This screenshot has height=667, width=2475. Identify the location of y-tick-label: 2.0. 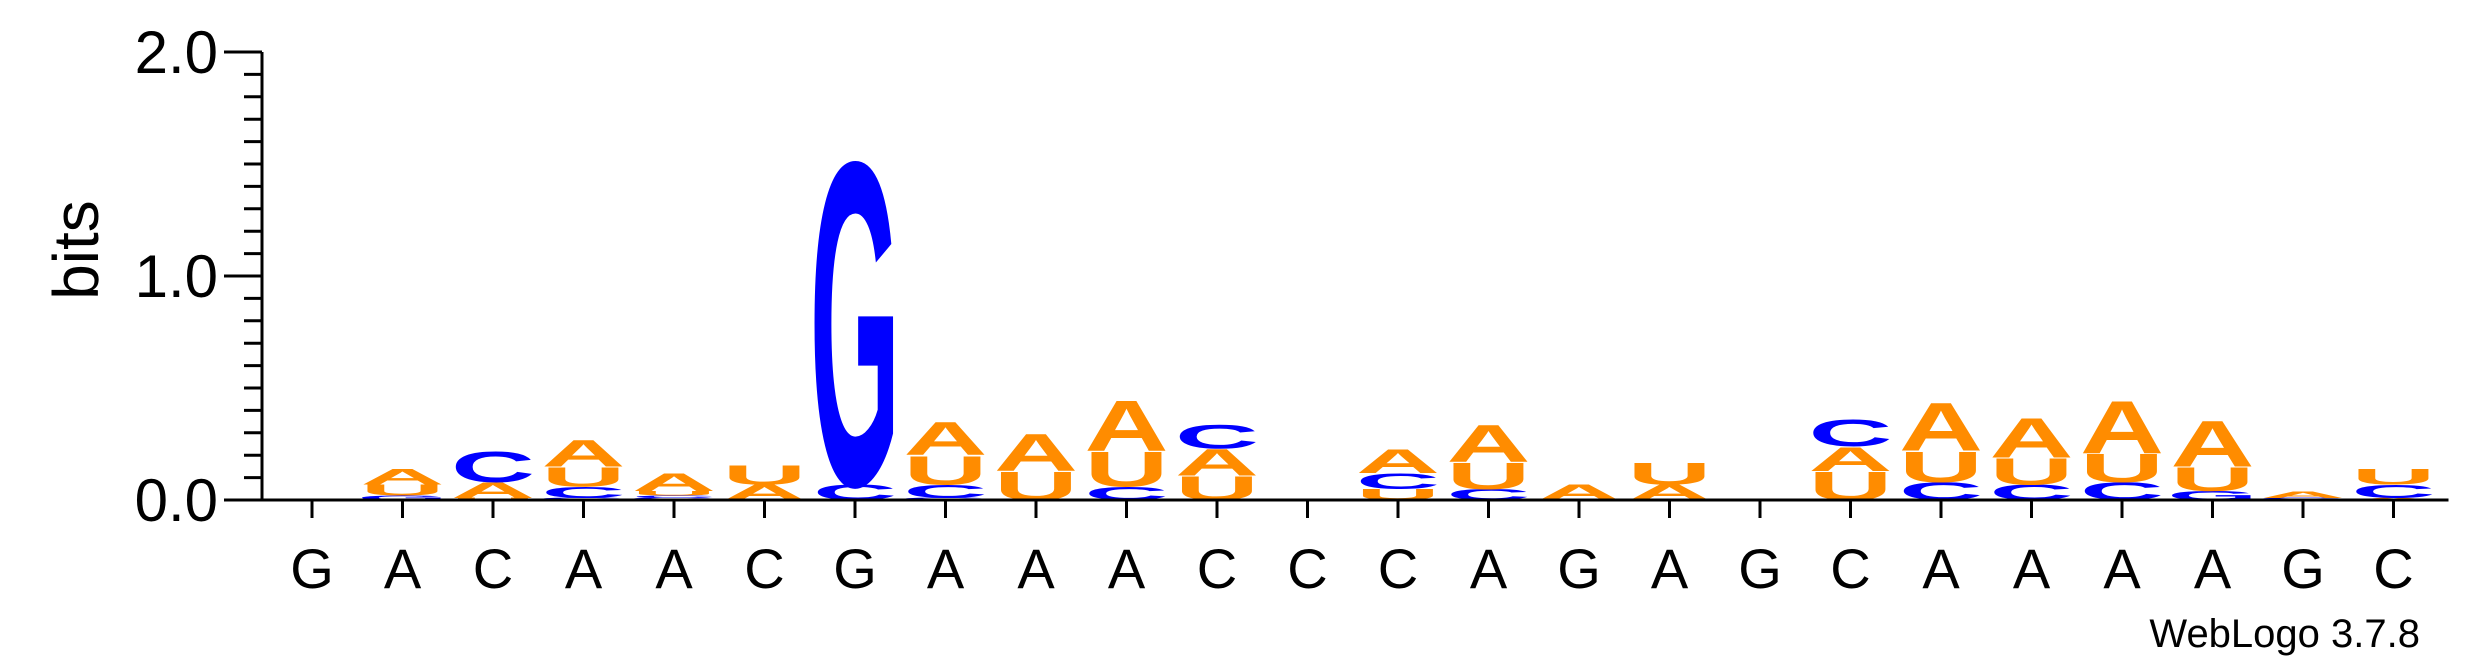
(176, 52).